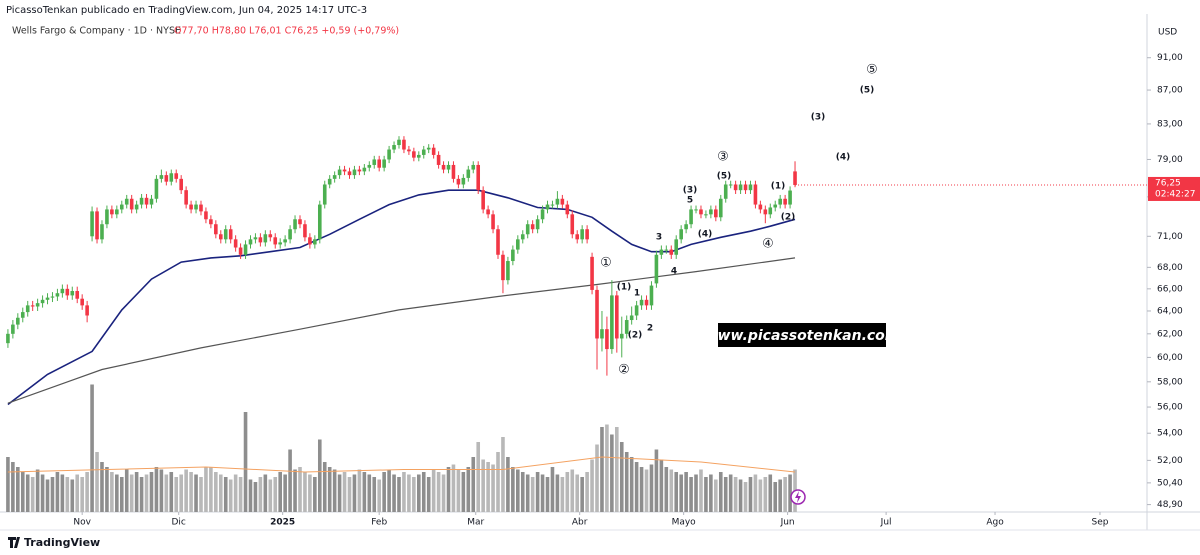  What do you see at coordinates (1170, 358) in the screenshot?
I see `y-tick-label: 60,00` at bounding box center [1170, 358].